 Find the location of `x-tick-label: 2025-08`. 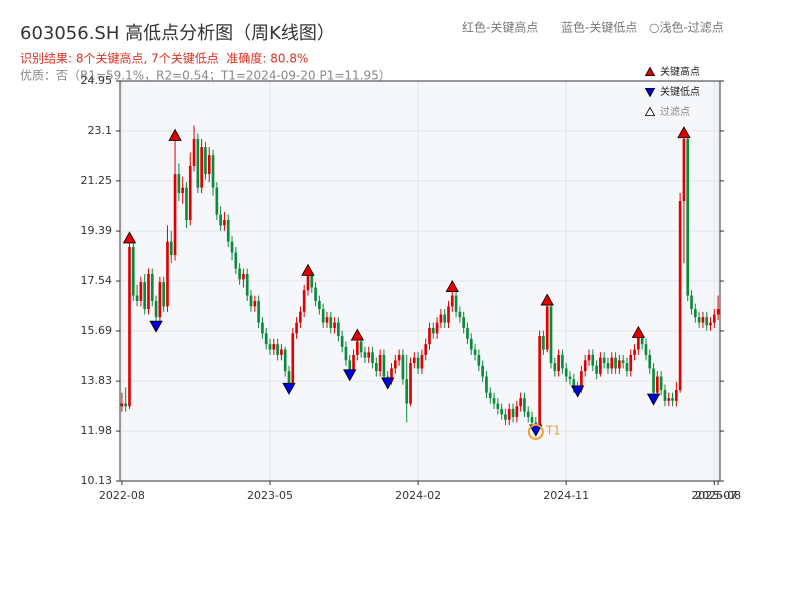

x-tick-label: 2025-08 is located at coordinates (718, 495).